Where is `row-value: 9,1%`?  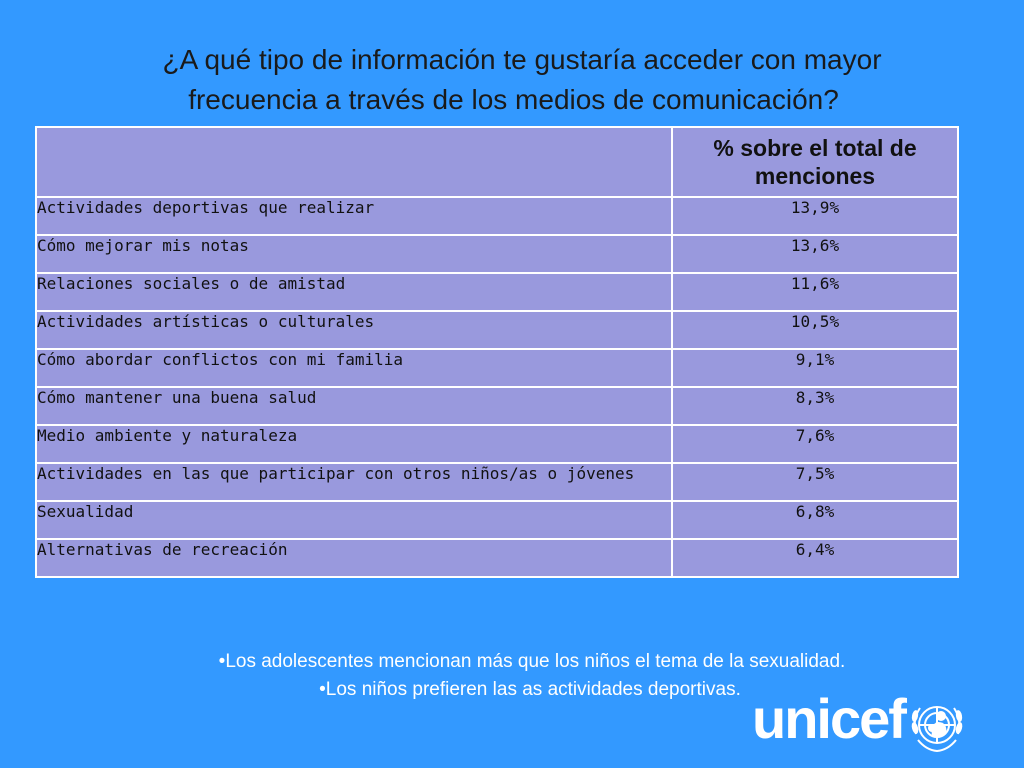 row-value: 9,1% is located at coordinates (815, 368).